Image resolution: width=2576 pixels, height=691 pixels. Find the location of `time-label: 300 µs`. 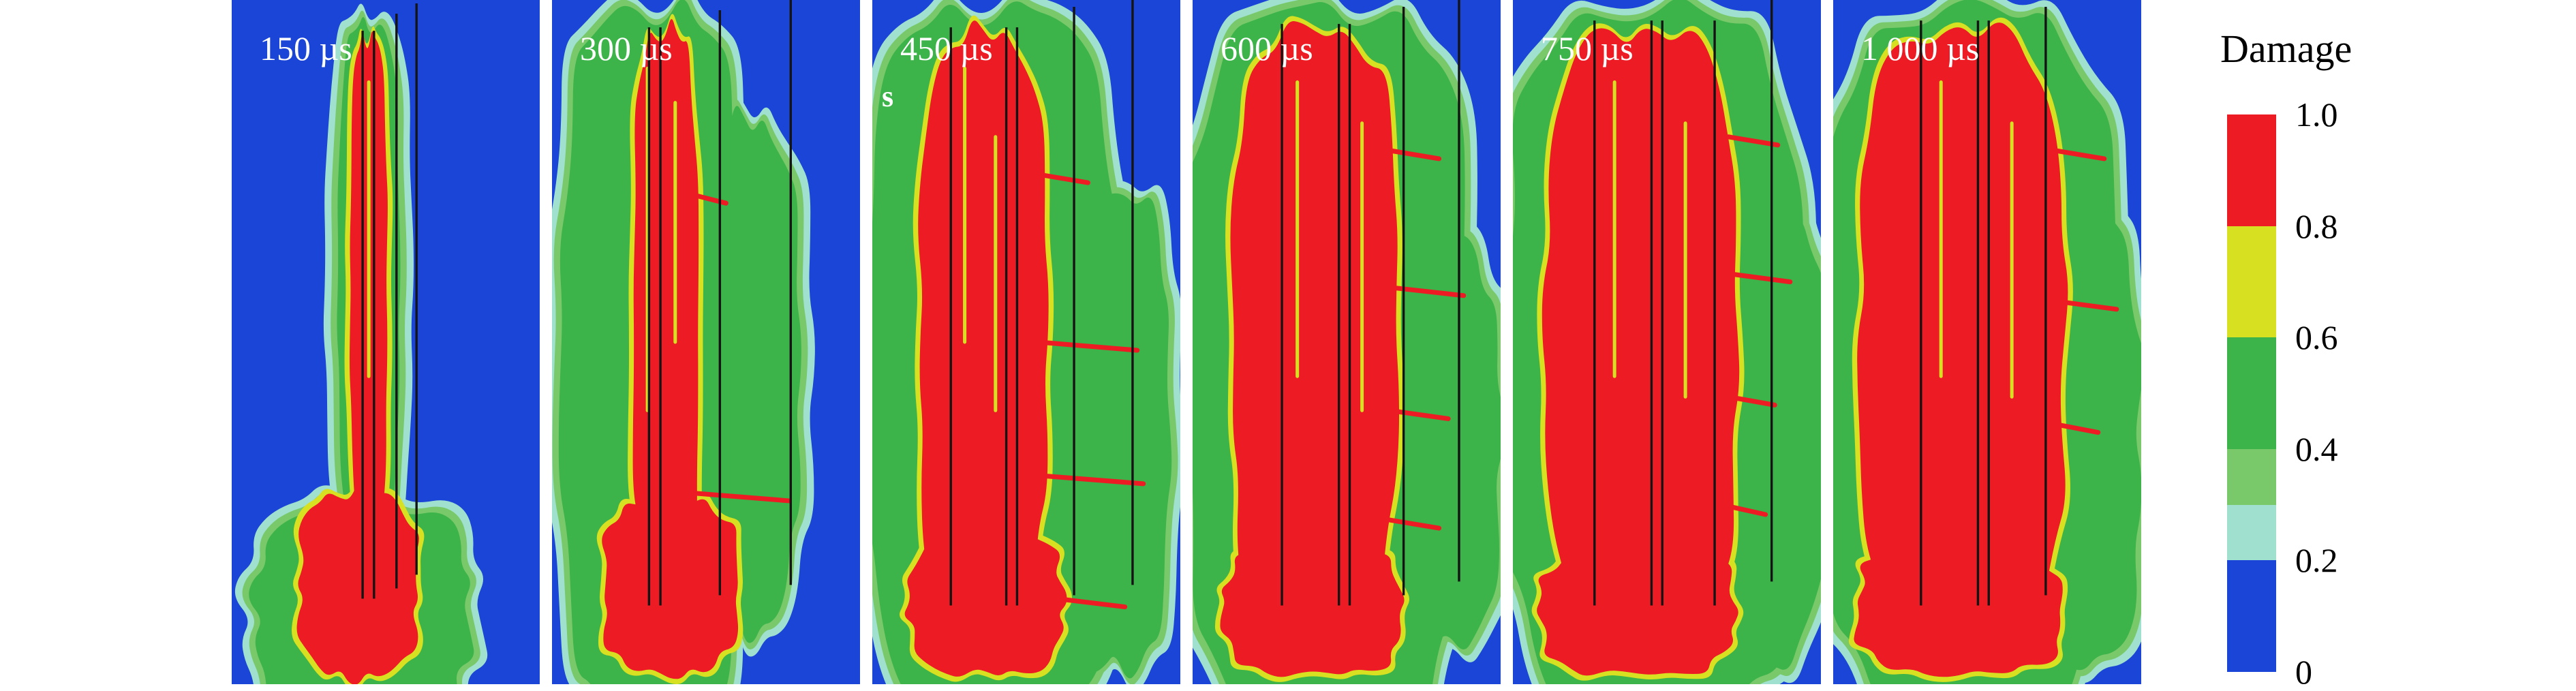

time-label: 300 µs is located at coordinates (626, 48).